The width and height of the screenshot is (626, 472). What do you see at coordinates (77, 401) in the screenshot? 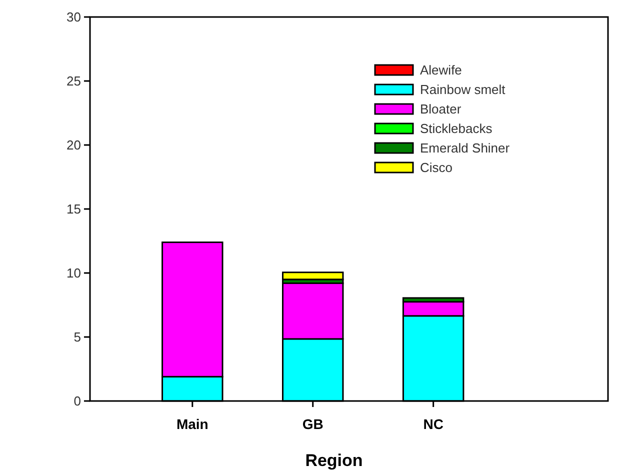
I see `y-tick-label: 0` at bounding box center [77, 401].